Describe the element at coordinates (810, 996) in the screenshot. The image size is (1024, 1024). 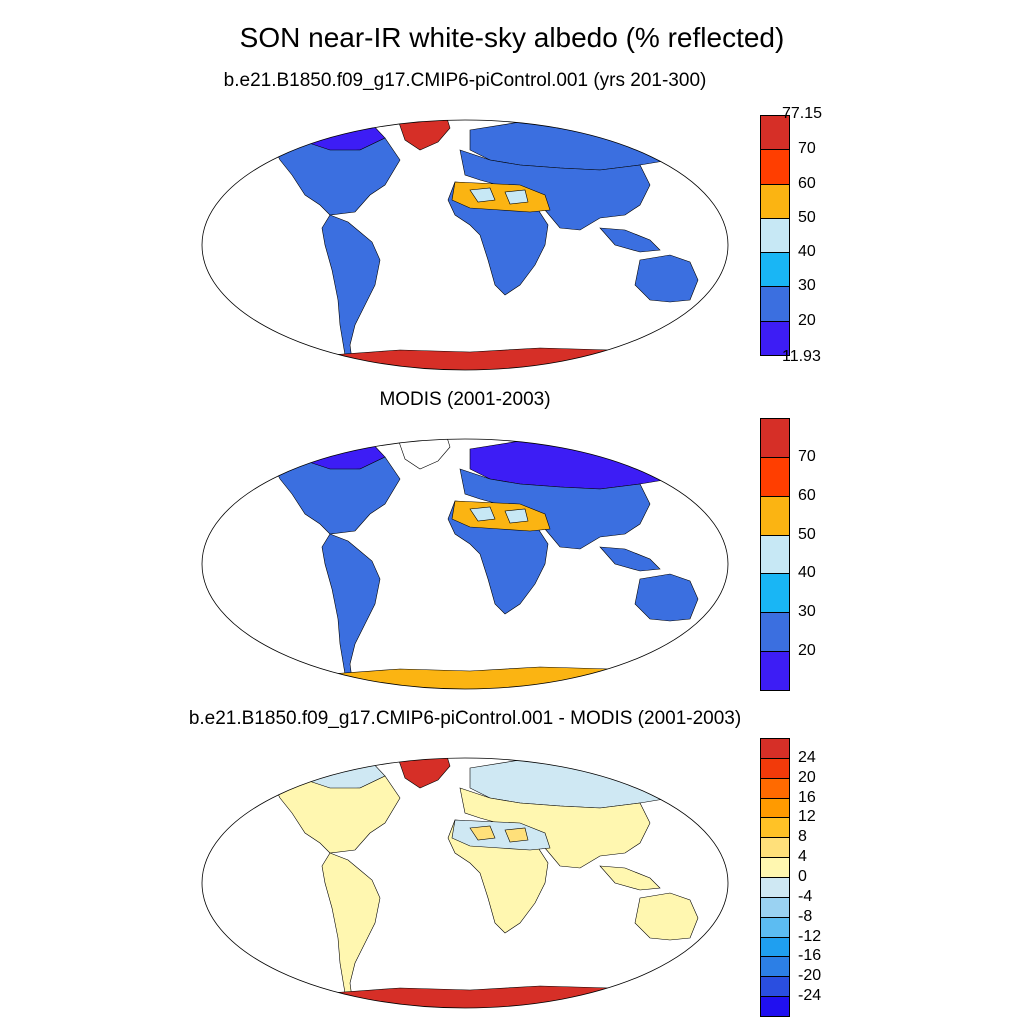
I see `colorbar-label: -24` at that location.